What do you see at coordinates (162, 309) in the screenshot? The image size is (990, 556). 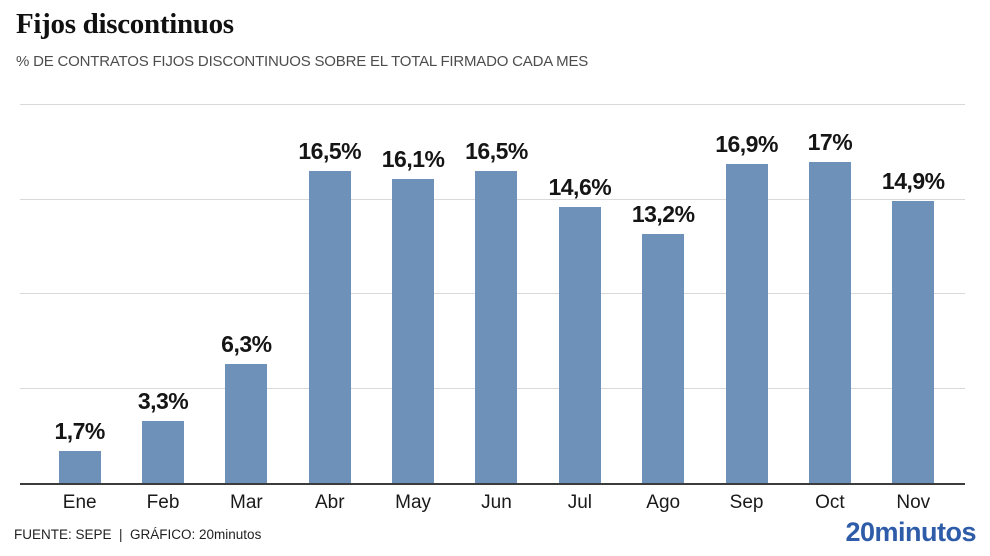 I see `bar-slot-feb: 3,3% Feb` at bounding box center [162, 309].